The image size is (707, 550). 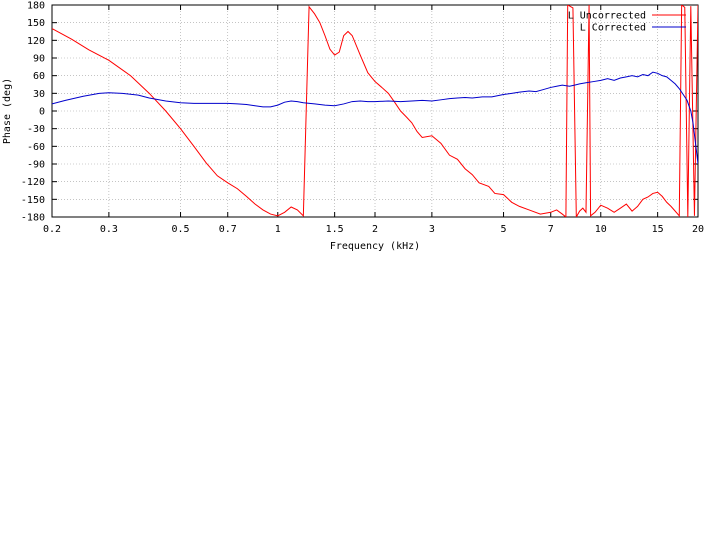 What do you see at coordinates (42, 112) in the screenshot?
I see `y-tick-label: 0` at bounding box center [42, 112].